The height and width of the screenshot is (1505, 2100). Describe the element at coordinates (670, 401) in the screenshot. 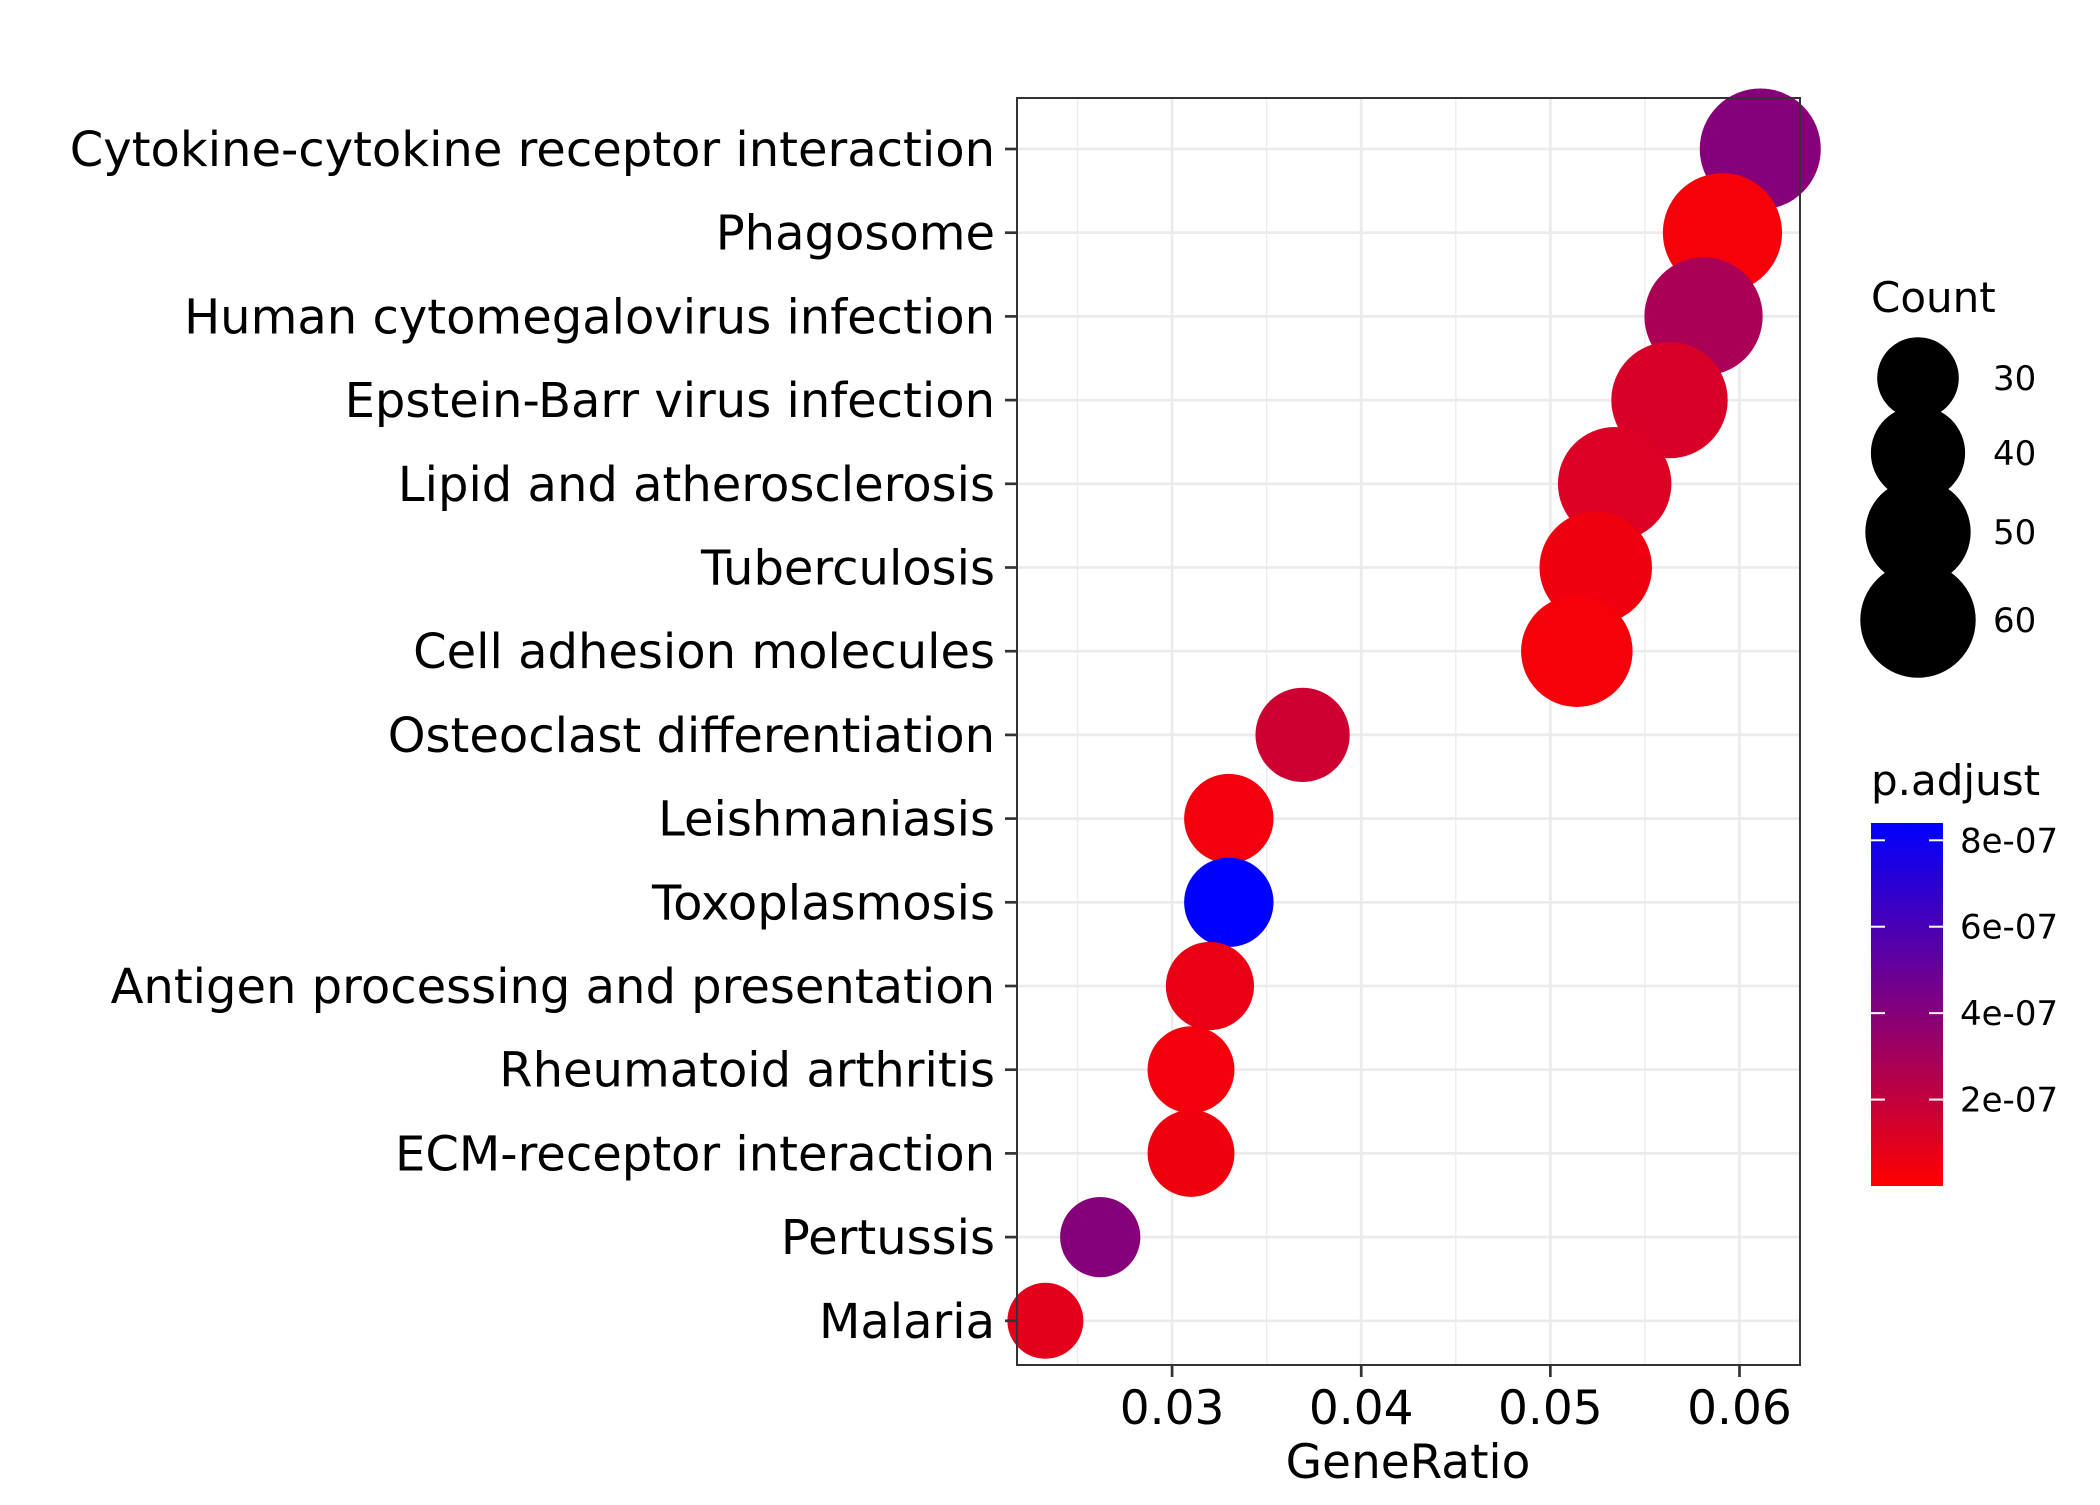

I see `y-category-label: Epstein-Barr virus infection` at that location.